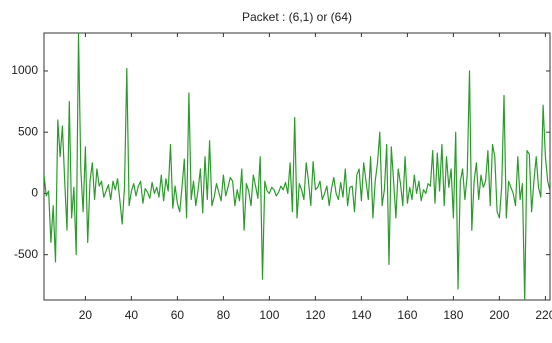  Describe the element at coordinates (224, 315) in the screenshot. I see `x-tick-label: 80` at that location.